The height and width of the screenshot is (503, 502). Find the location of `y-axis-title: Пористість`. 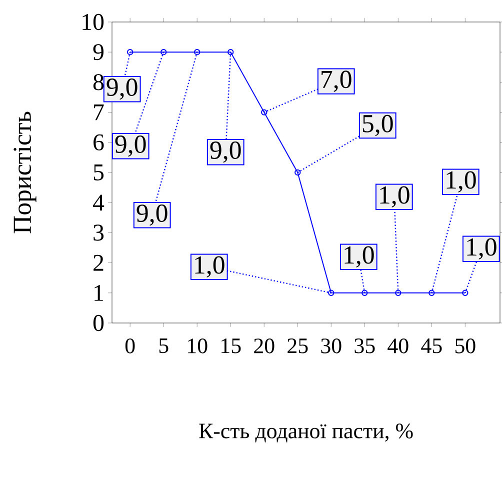

y-axis-title: Пористість is located at coordinates (25, 173).